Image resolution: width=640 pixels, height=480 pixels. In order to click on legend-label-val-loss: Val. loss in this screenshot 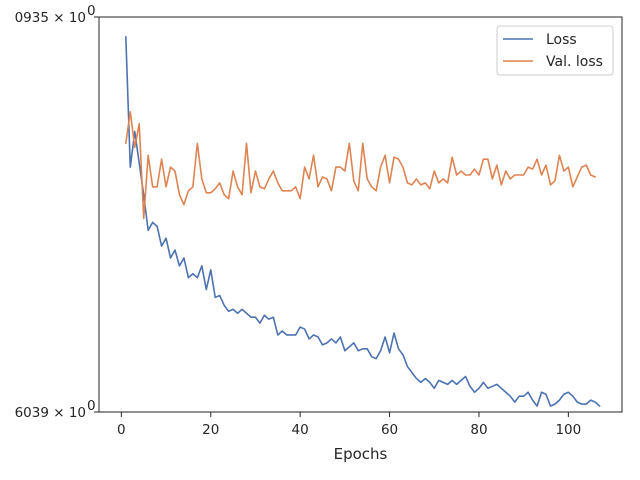, I will do `click(574, 62)`.